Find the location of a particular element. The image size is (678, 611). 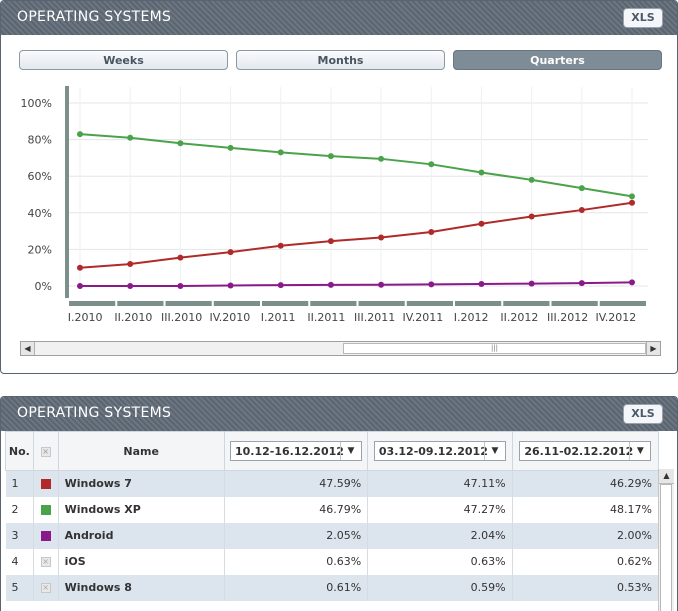

table-vertical-scrollbar: ▲ is located at coordinates (666, 540).